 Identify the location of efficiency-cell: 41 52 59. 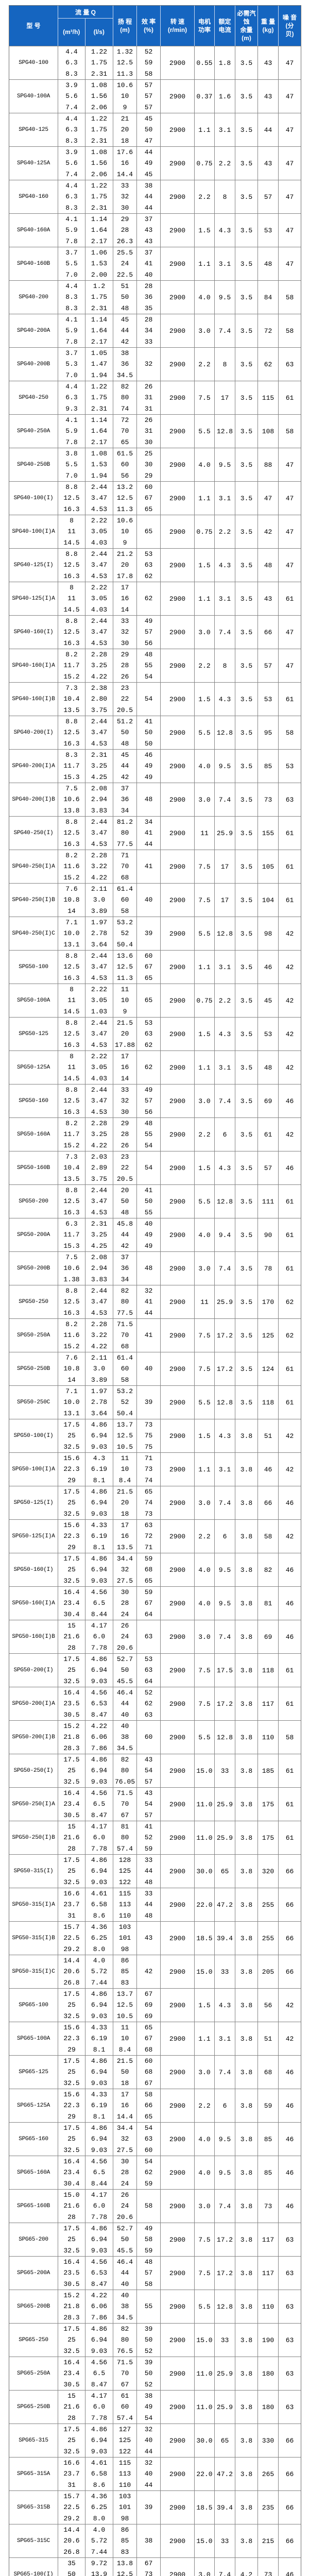
(149, 1837).